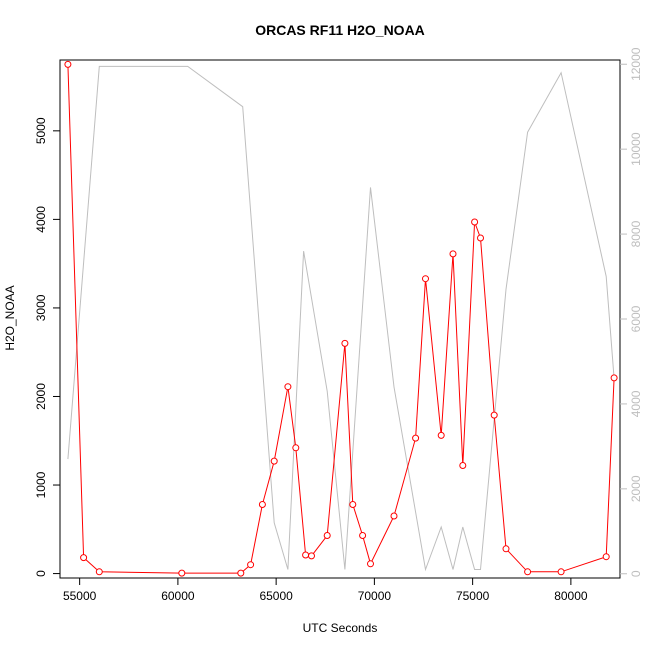 This screenshot has height=650, width=650. I want to click on y-tick-label: 3000, so click(41, 307).